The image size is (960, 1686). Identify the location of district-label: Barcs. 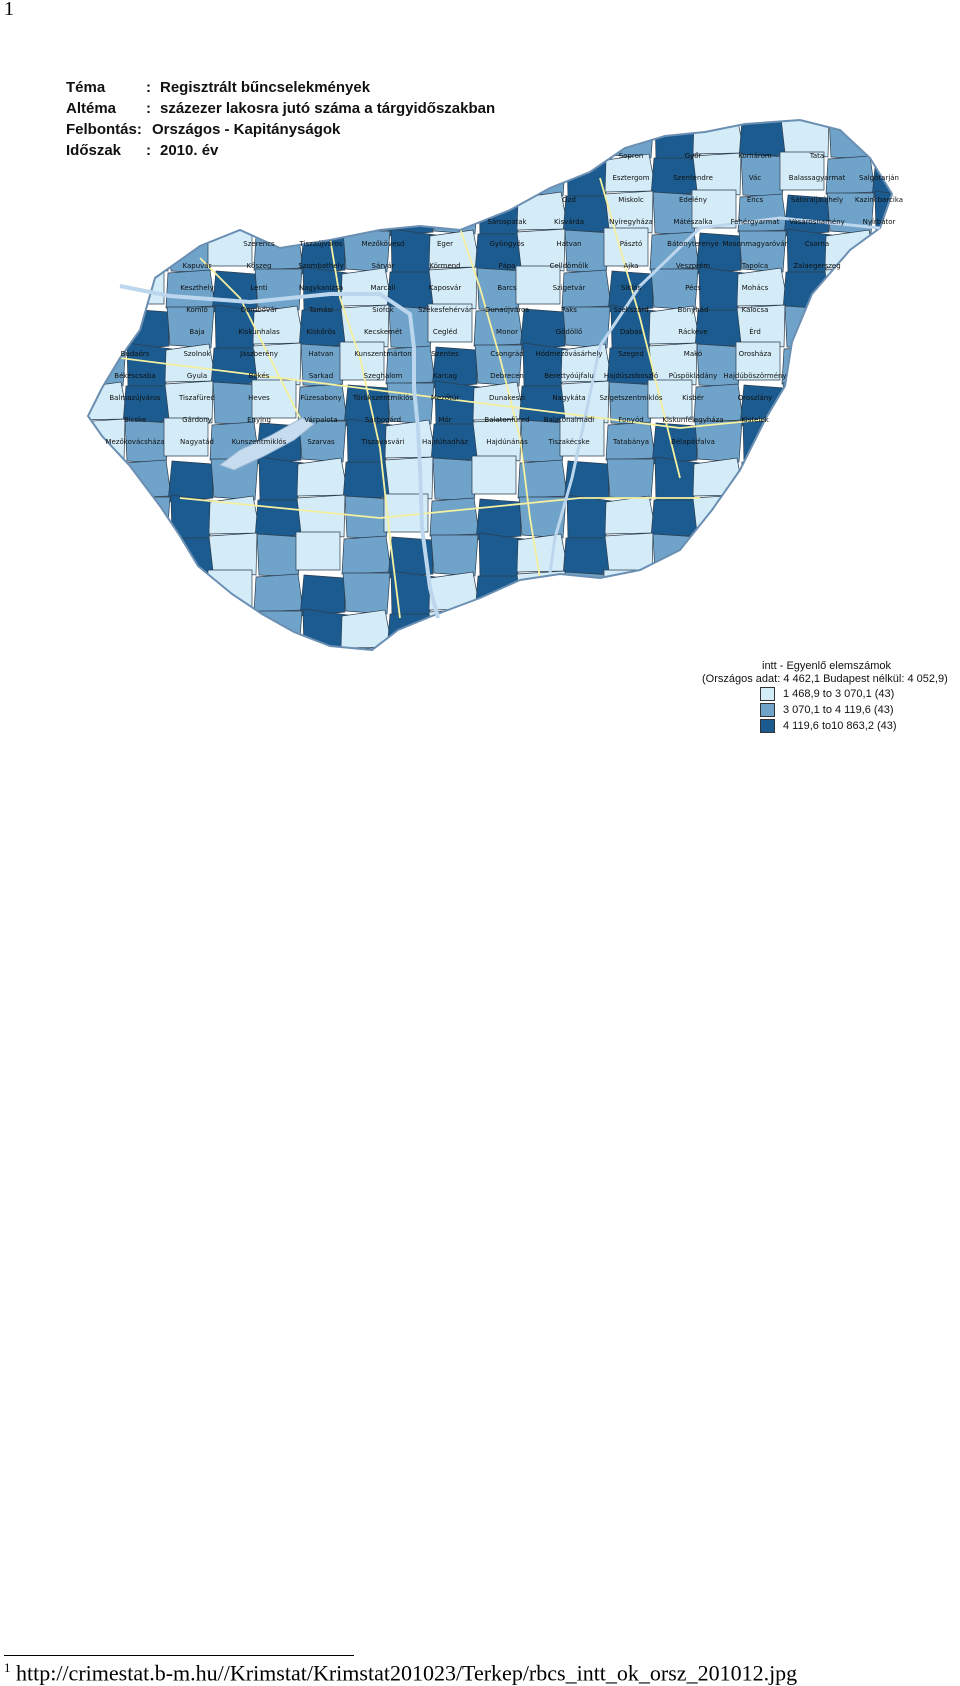
(507, 288).